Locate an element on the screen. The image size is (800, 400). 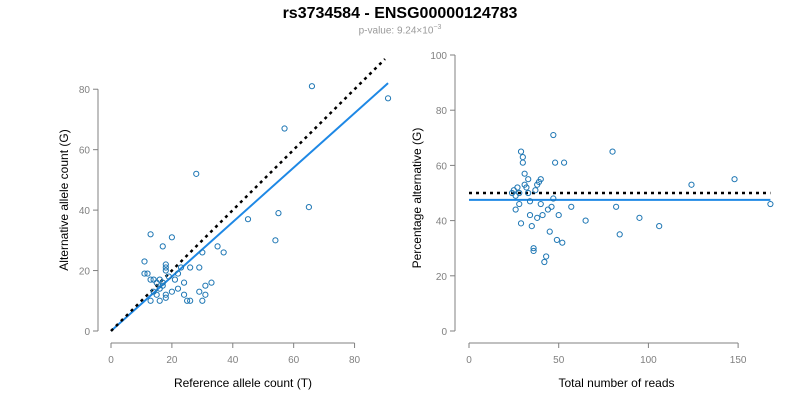
left-x-tick-label: 0 is located at coordinates (111, 360).